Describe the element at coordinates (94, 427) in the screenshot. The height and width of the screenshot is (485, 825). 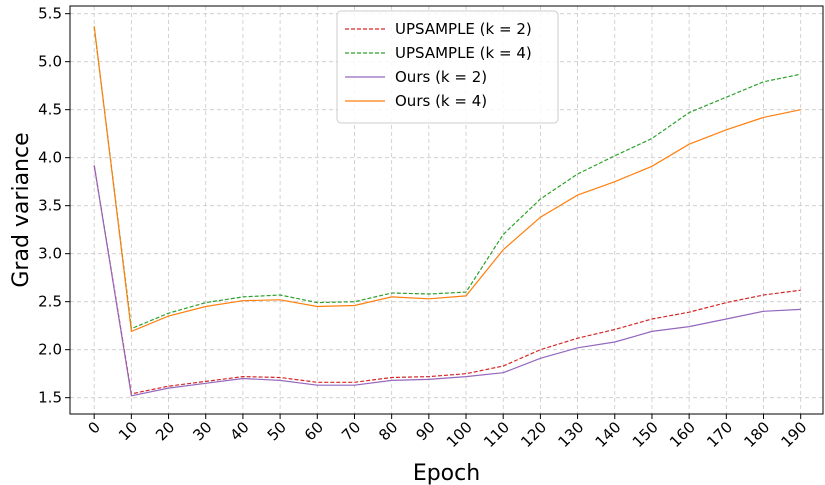
I see `x-tick-label: 0` at that location.